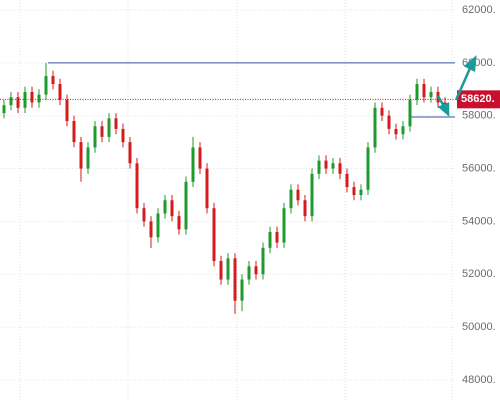 The width and height of the screenshot is (500, 400). What do you see at coordinates (479, 274) in the screenshot?
I see `y-tick-label: 52000.` at bounding box center [479, 274].